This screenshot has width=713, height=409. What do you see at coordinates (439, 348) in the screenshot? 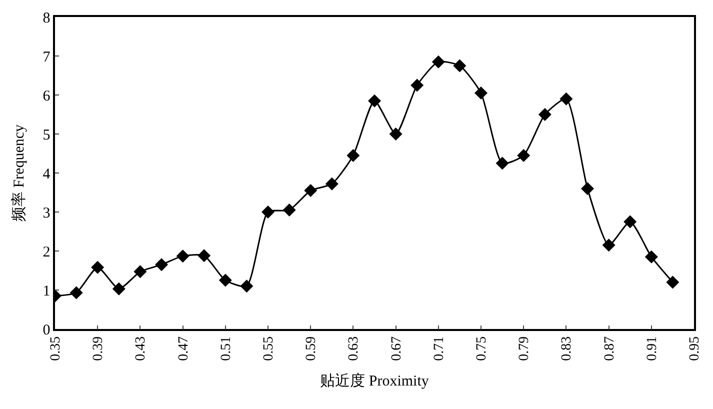
I see `x-tick-label: 0.71` at bounding box center [439, 348].